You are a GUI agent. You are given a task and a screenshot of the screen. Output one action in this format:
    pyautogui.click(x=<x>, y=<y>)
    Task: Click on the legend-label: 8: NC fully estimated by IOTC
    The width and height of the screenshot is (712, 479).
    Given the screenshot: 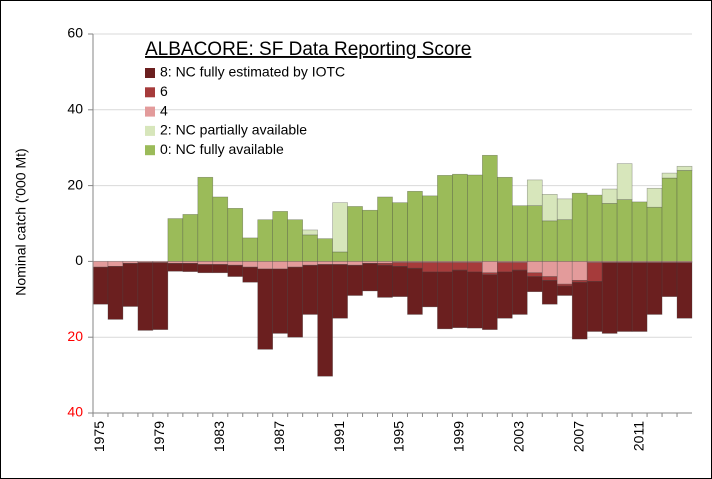 What is the action you would take?
    pyautogui.click(x=252, y=72)
    